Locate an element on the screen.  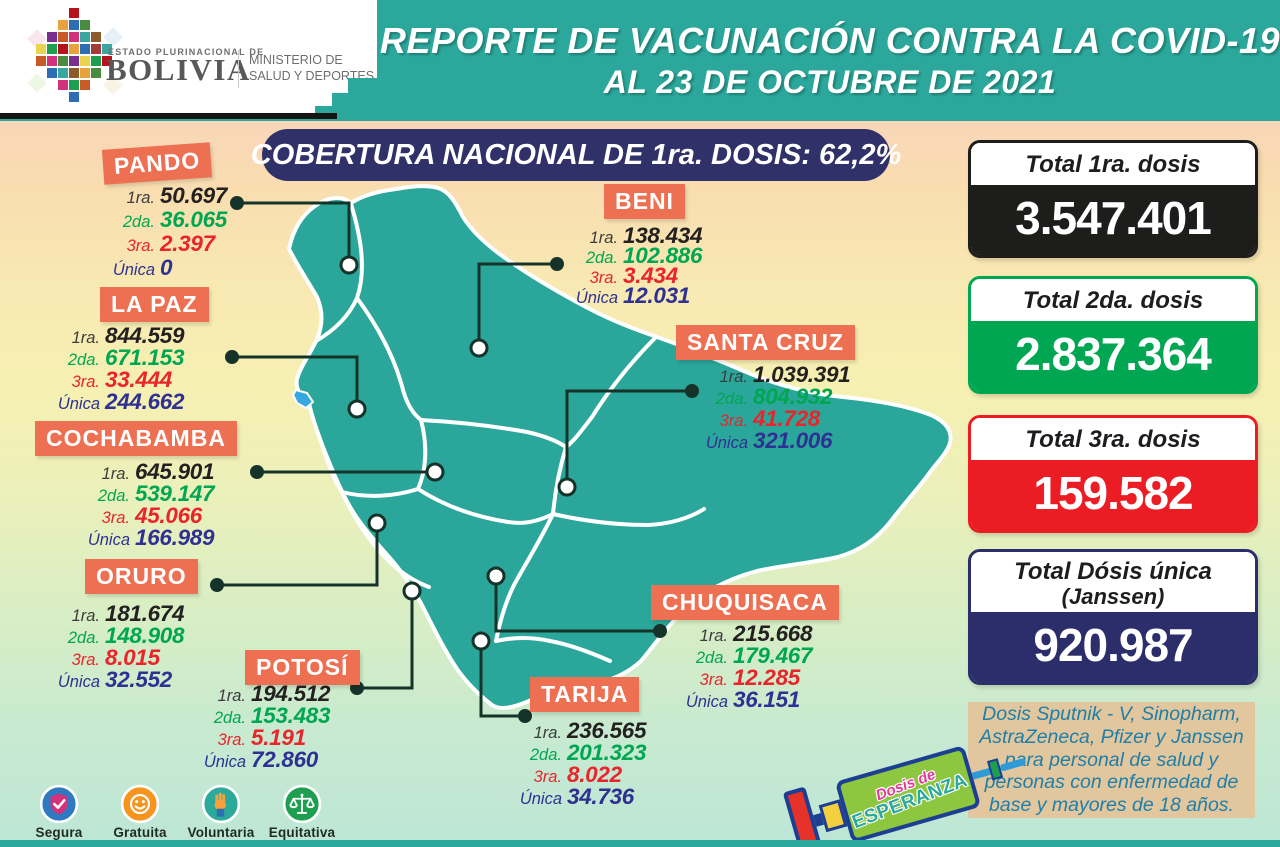
dose-row-unique: Única 12.031 is located at coordinates (628, 295).